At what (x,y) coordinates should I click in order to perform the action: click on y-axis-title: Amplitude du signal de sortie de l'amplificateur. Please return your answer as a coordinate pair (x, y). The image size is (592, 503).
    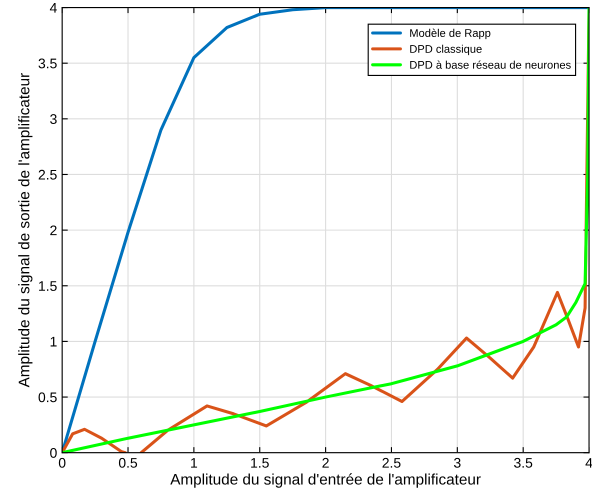
    Looking at the image, I should click on (25, 230).